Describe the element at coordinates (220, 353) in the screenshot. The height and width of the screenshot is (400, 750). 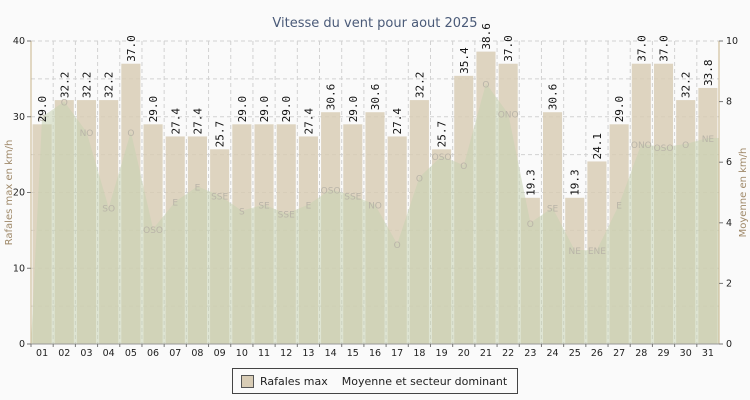
I see `x-tick-label: 09` at that location.